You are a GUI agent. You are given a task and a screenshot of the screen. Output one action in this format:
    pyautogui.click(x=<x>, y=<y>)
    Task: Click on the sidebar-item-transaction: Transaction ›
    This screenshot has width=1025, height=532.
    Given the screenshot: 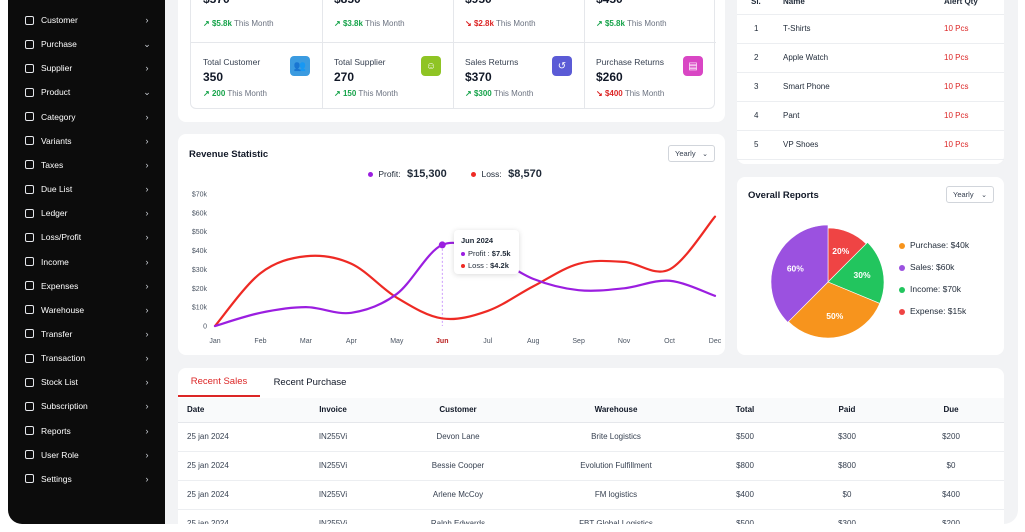 What is the action you would take?
    pyautogui.click(x=86, y=358)
    